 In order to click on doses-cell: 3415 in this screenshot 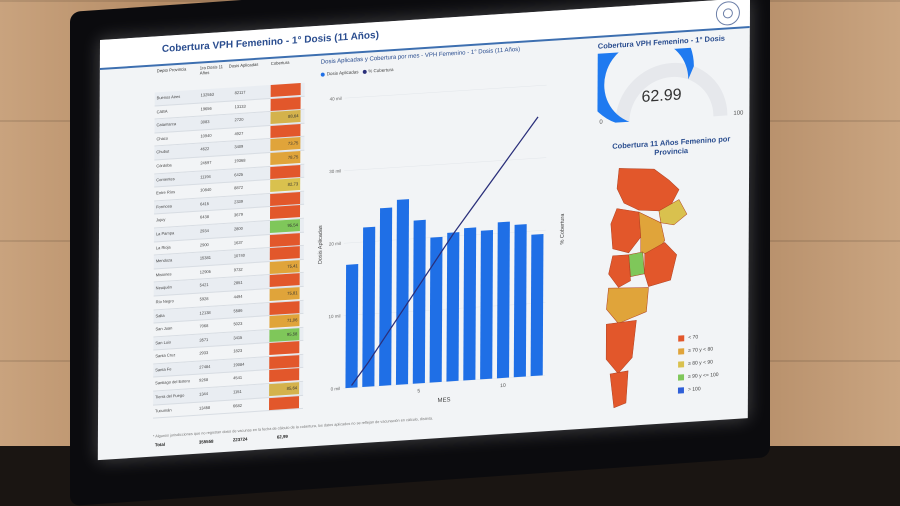, I will do `click(238, 337)`.